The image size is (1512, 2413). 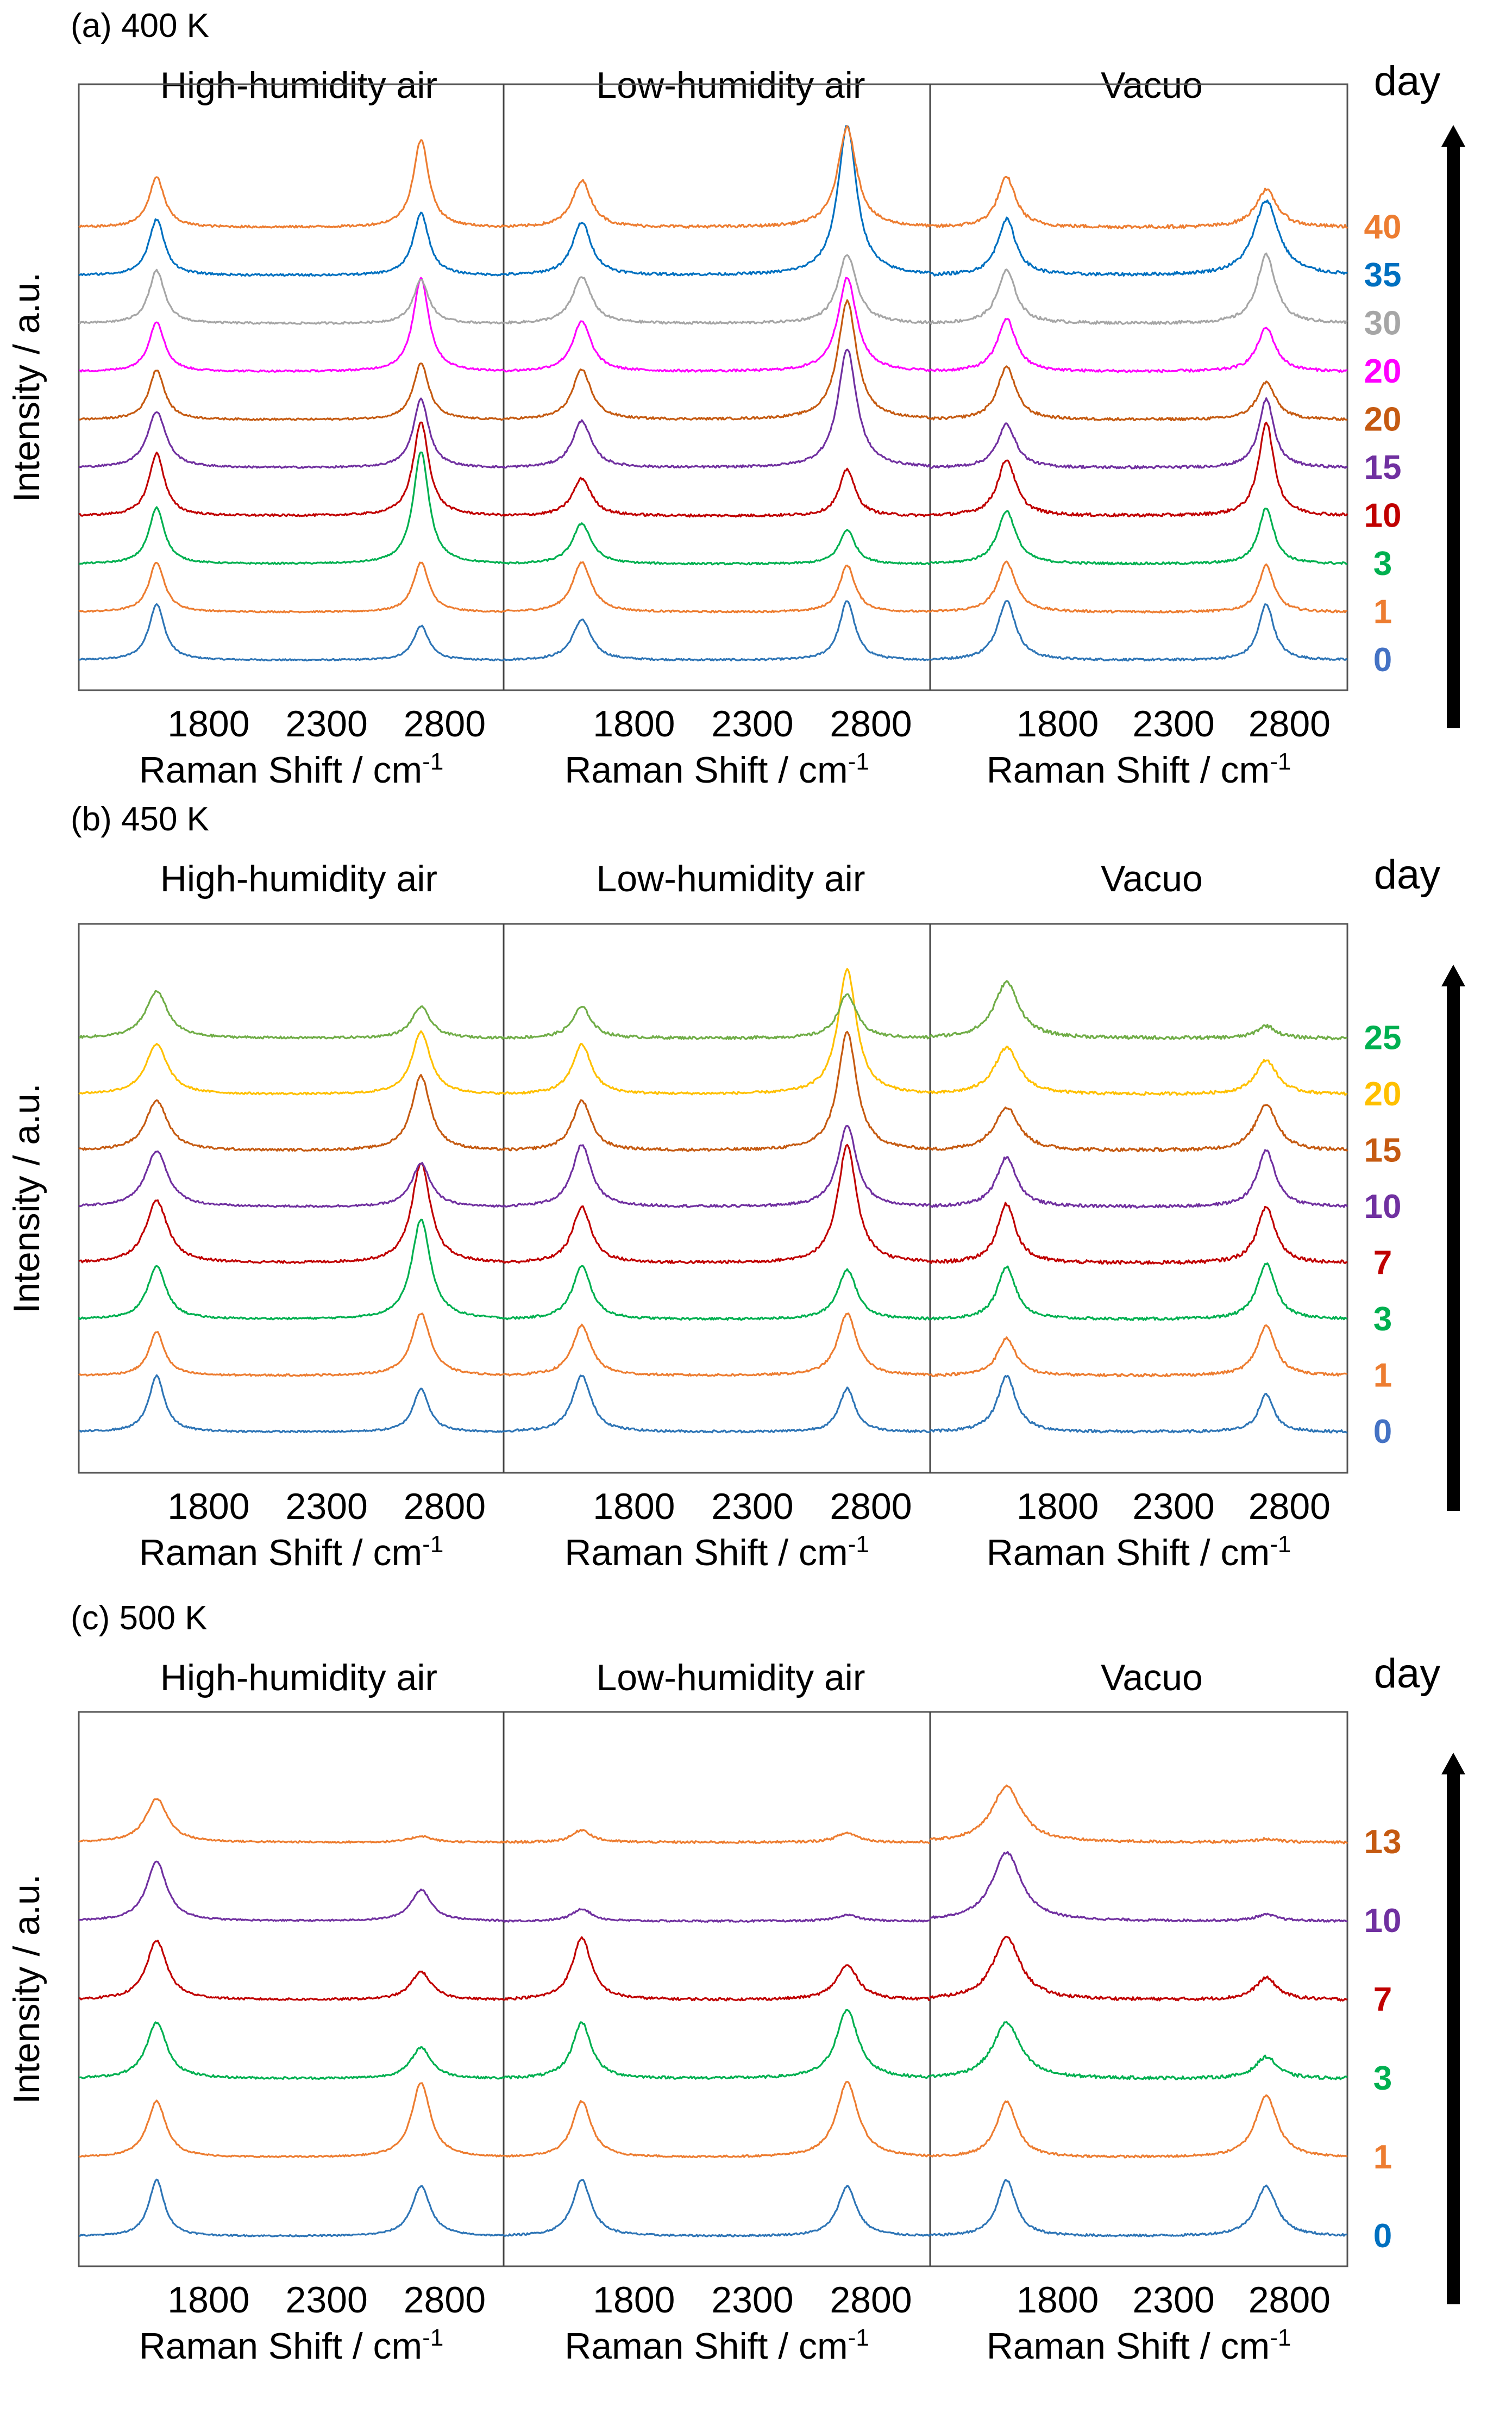 I want to click on series-day-13: 13, so click(x=740, y=1822).